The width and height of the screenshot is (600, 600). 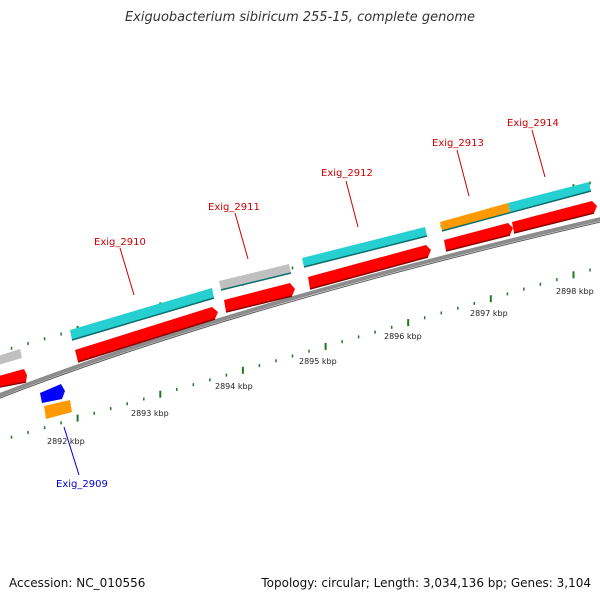 What do you see at coordinates (77, 583) in the screenshot?
I see `accession-text: Accession: NC_010556` at bounding box center [77, 583].